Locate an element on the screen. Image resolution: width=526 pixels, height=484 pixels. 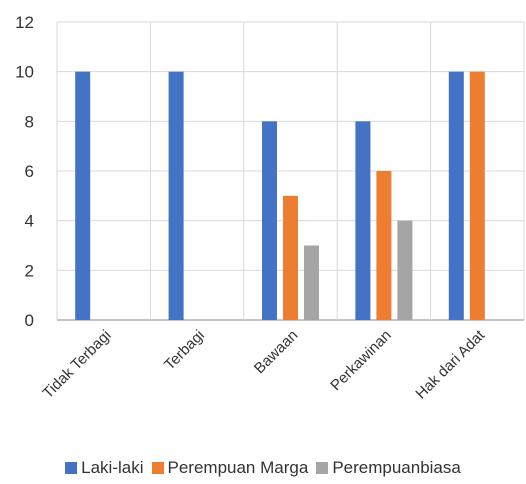
category-label: Hak dari Adat is located at coordinates (450, 364).